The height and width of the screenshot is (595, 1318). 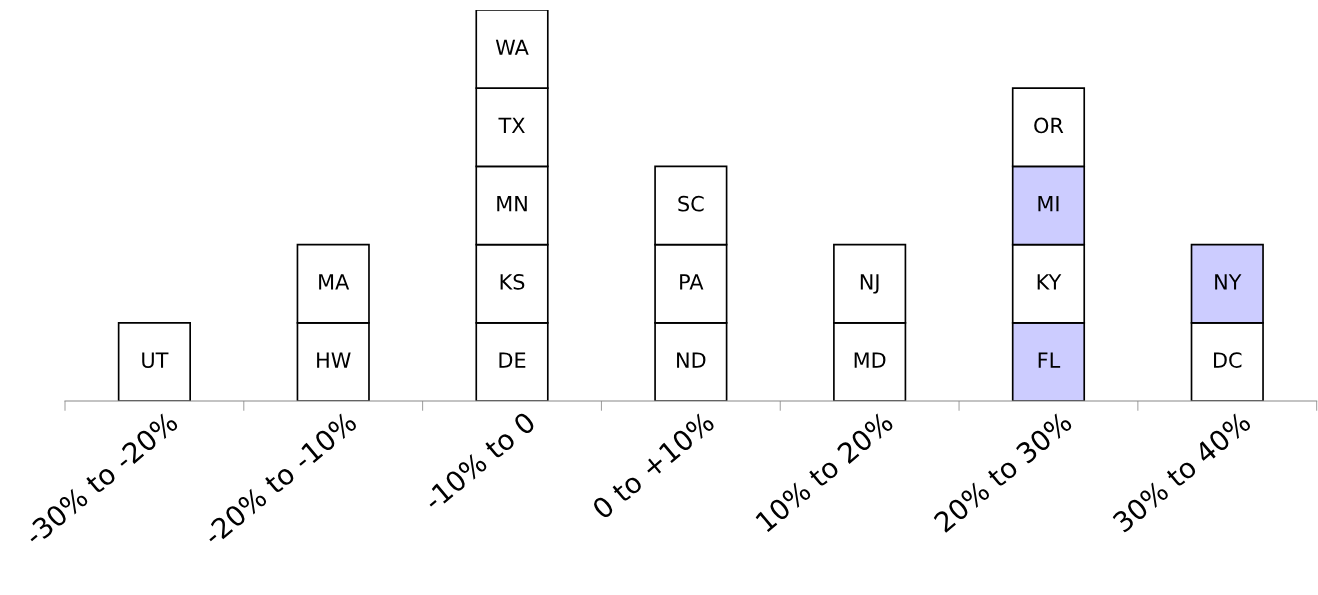 What do you see at coordinates (1049, 360) in the screenshot?
I see `annotation: FL` at bounding box center [1049, 360].